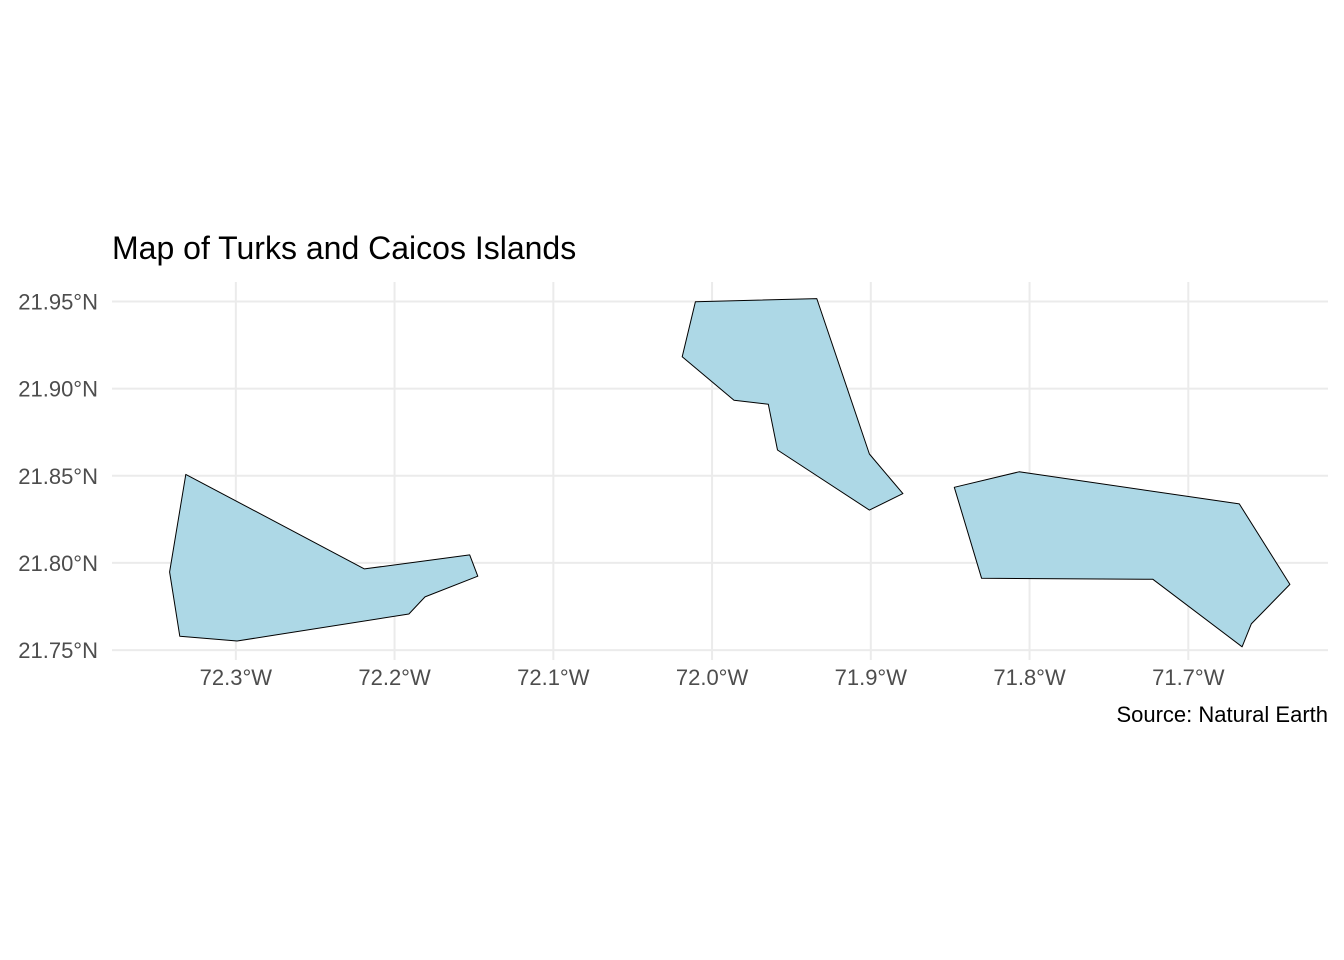  Describe the element at coordinates (1029, 677) in the screenshot. I see `x-tick-label: 71.8°W` at that location.